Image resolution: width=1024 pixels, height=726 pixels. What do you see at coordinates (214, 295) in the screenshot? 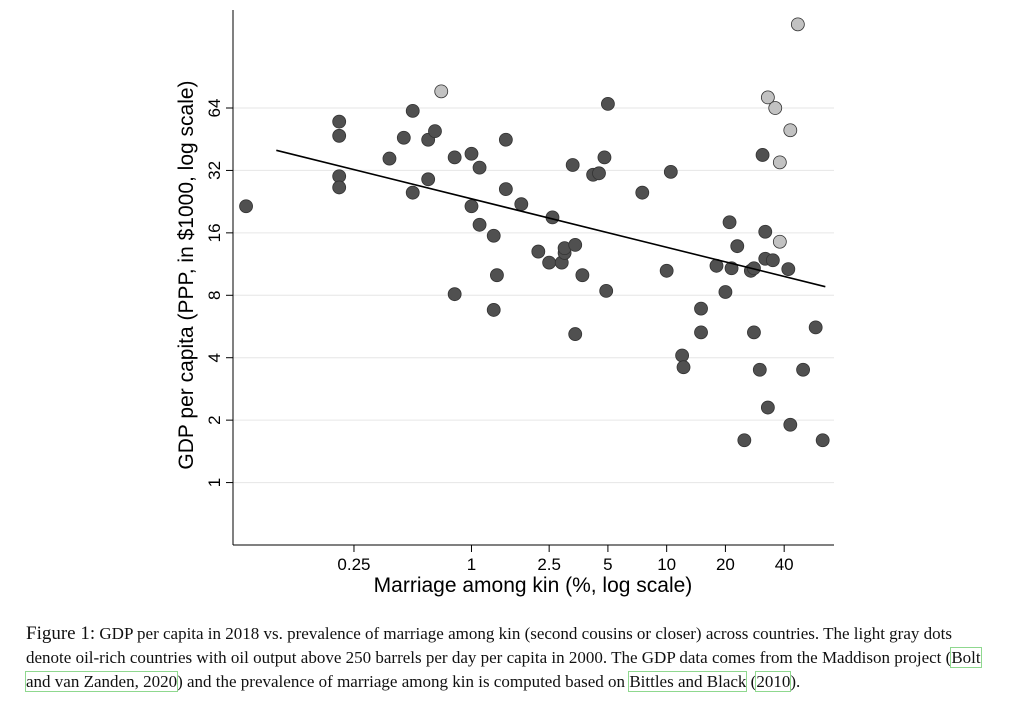
I see `y-tick-label: 8` at bounding box center [214, 295].